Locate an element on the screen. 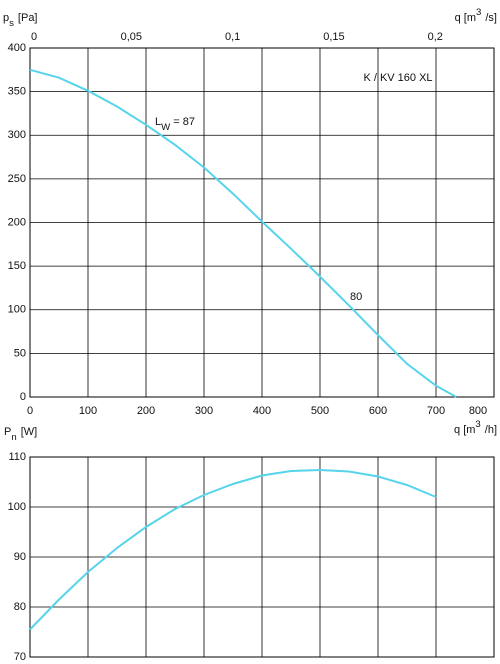 The image size is (500, 664). label-part: [W] is located at coordinates (29, 432).